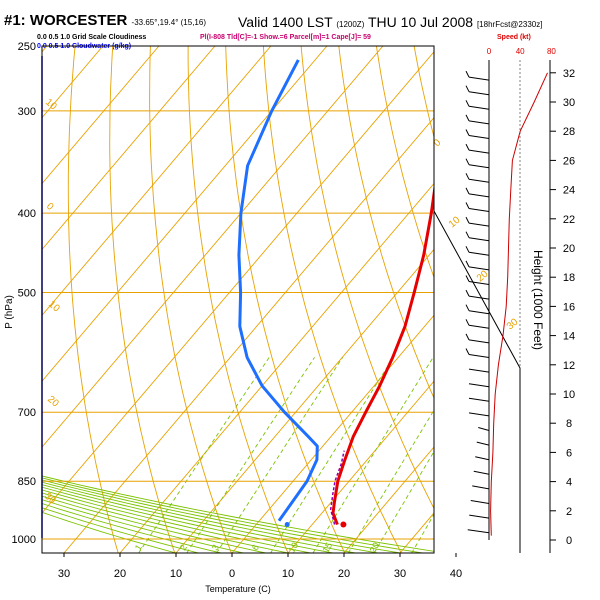  Describe the element at coordinates (569, 307) in the screenshot. I see `height-tick-label: 16` at that location.